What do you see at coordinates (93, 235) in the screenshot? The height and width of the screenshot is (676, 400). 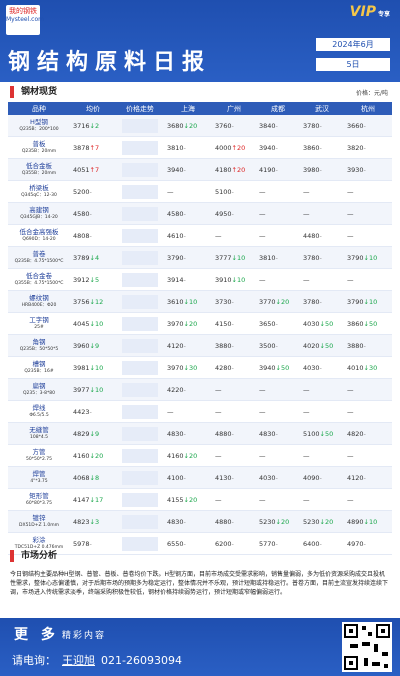 I see `price-cell: 4808-` at bounding box center [93, 235].